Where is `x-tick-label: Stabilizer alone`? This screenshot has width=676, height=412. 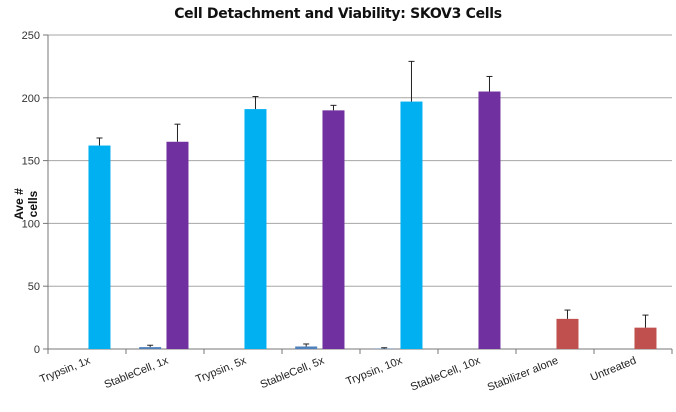 x-tick-label: Stabilizer alone is located at coordinates (523, 374).